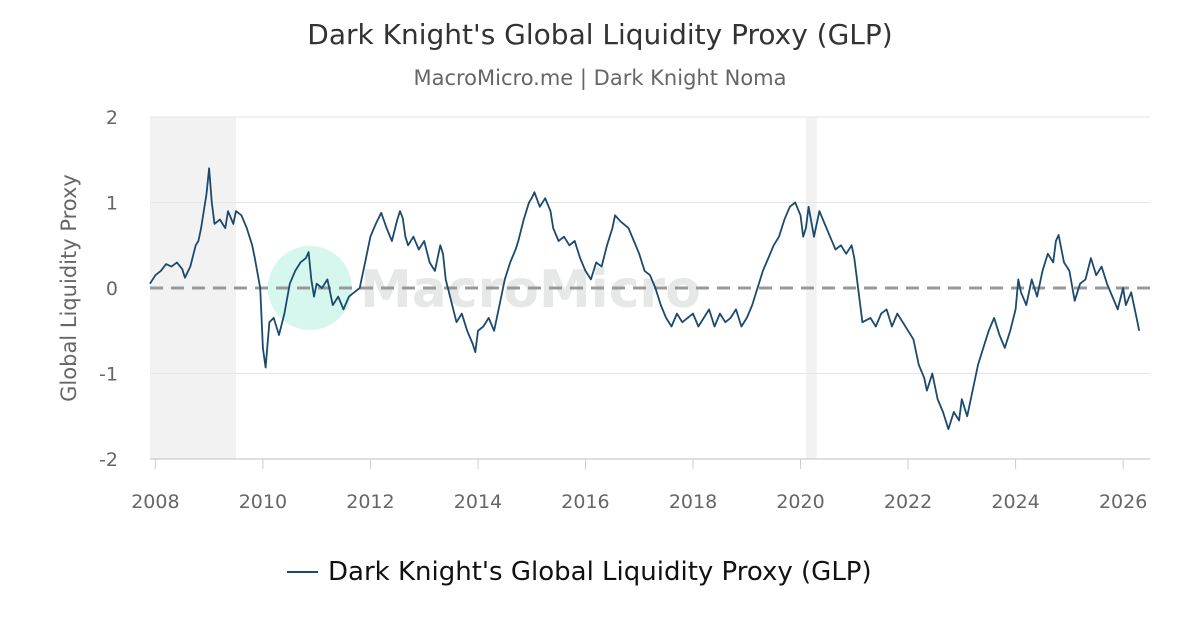  I want to click on y-axis-title: Global Liquidity Proxy, so click(69, 288).